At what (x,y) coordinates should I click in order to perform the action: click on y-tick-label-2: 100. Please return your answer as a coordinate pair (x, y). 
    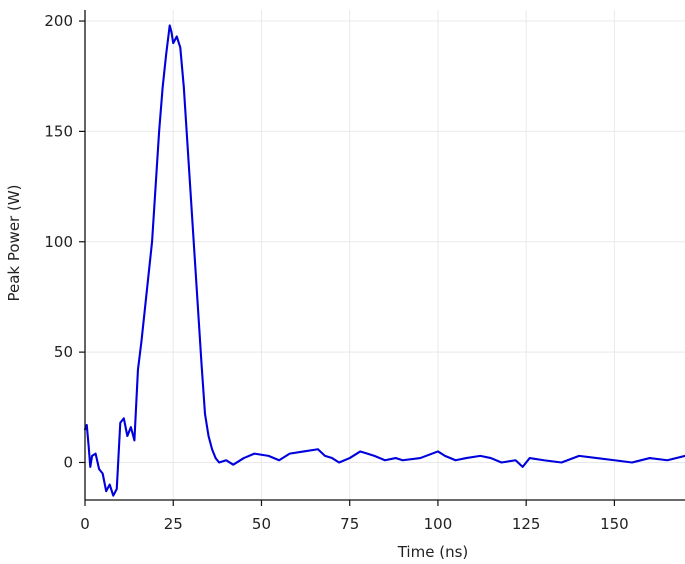
    Looking at the image, I should click on (58, 242).